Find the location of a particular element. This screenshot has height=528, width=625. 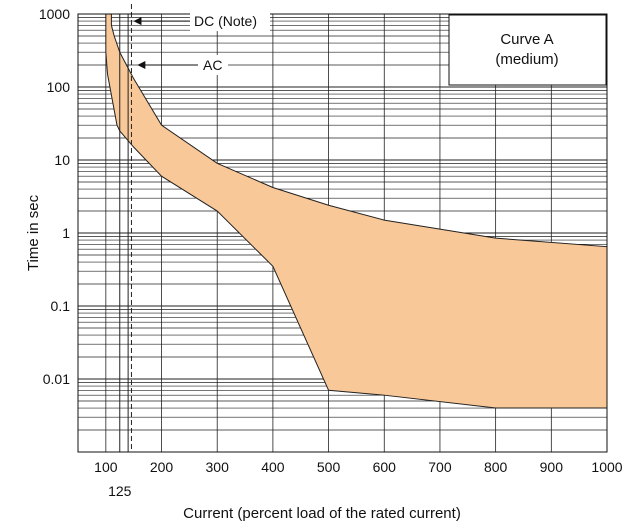

dc-note-label: DC (Note) is located at coordinates (225, 21).